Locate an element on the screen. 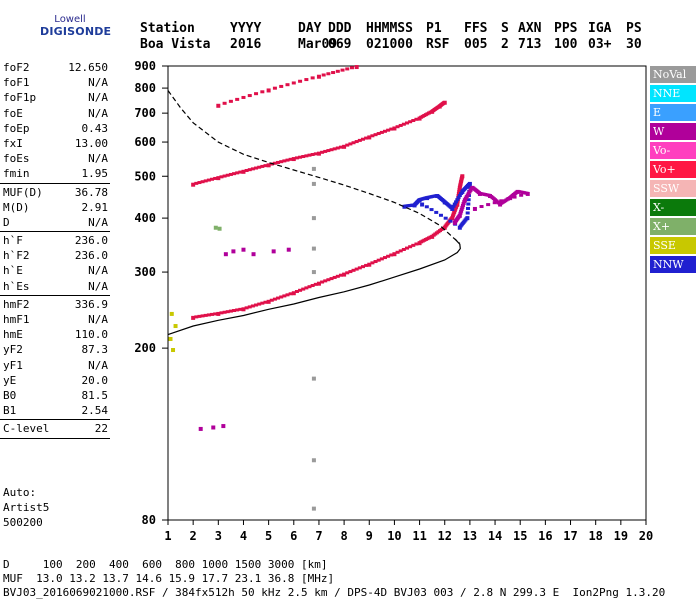  param-row: h`F 236.0 is located at coordinates (55, 240).